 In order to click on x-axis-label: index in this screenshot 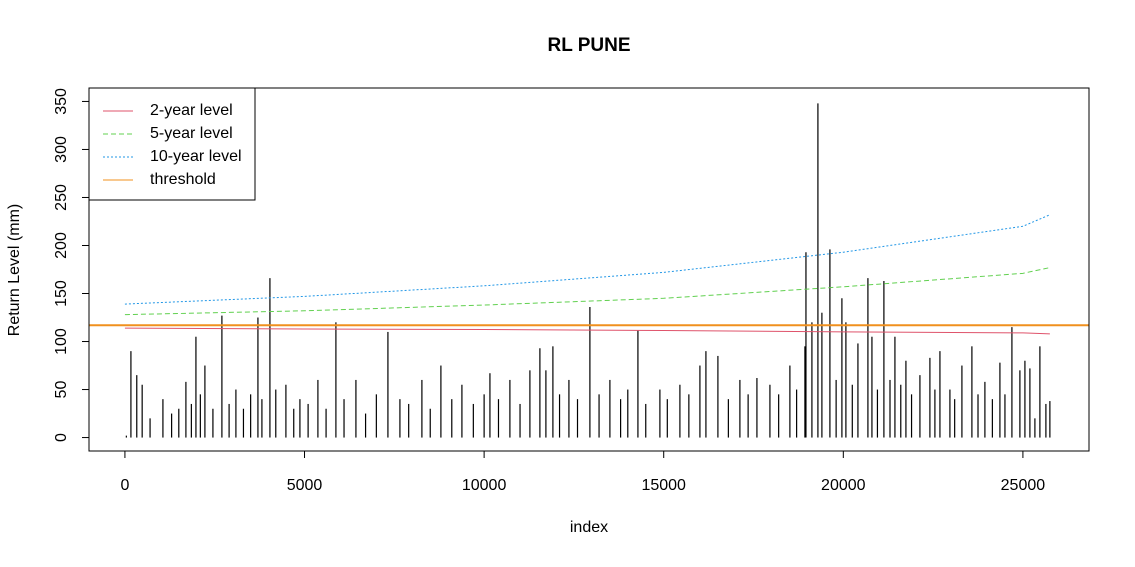, I will do `click(589, 527)`.